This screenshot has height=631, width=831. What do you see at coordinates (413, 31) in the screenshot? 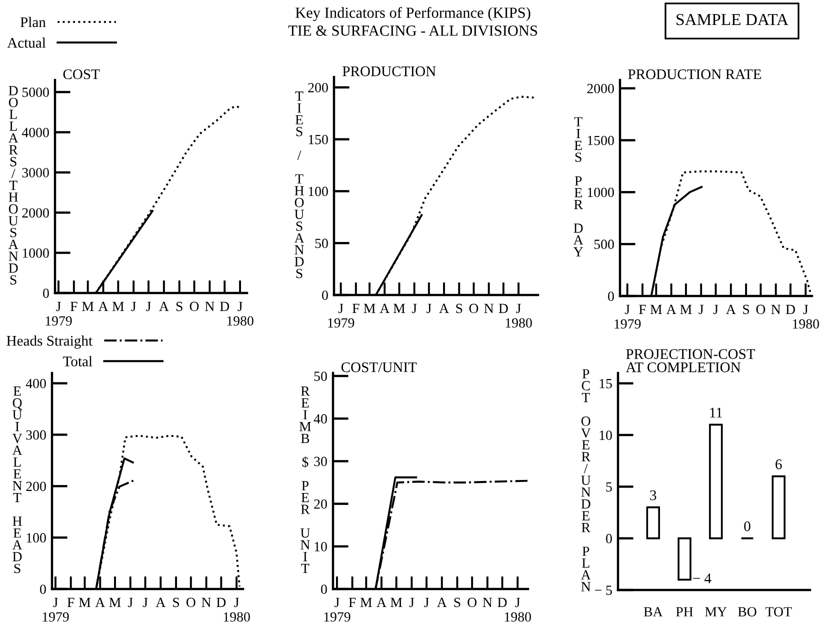
I see `text: TIE & SURFACING - ALL DIVISIONS` at bounding box center [413, 31].